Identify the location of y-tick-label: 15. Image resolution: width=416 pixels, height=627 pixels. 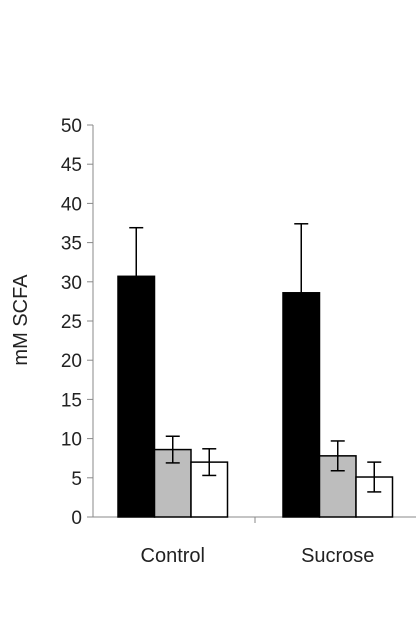
(71, 400).